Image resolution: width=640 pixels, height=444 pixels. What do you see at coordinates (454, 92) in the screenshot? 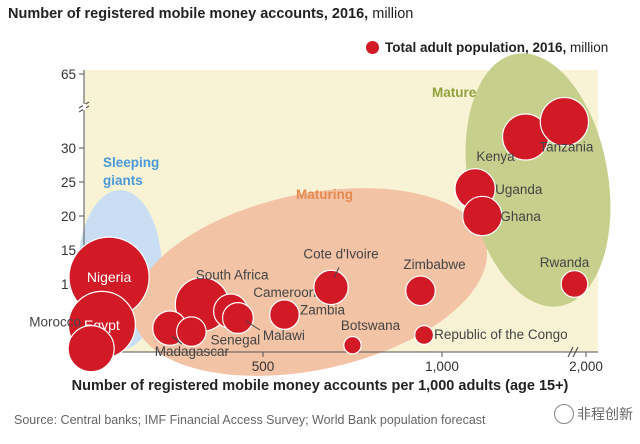
I see `group-label-mature: Mature` at bounding box center [454, 92].